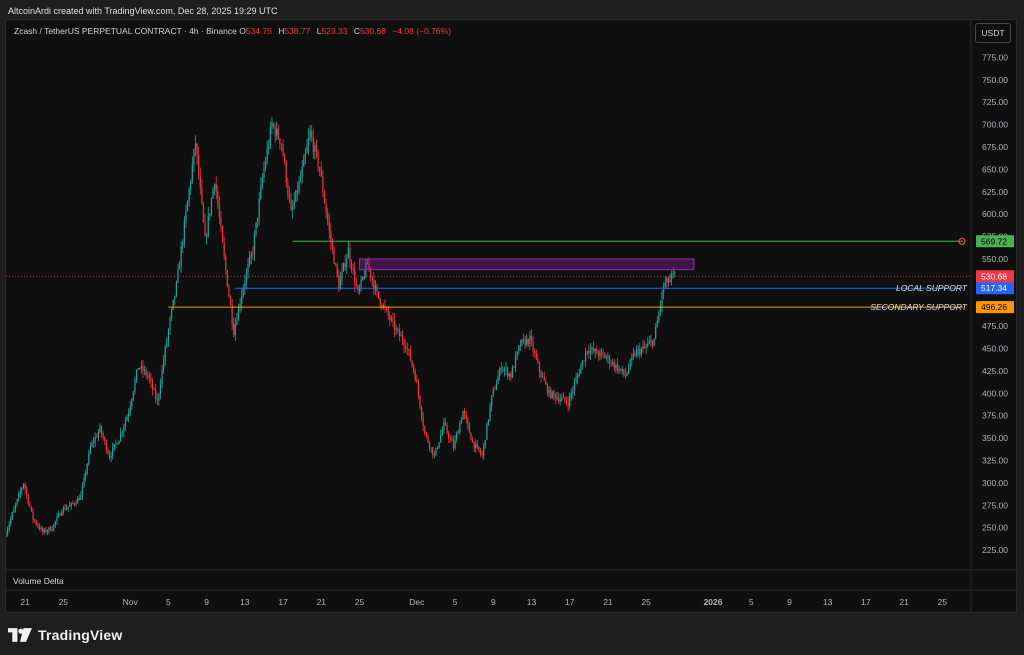 The width and height of the screenshot is (1024, 655). Describe the element at coordinates (993, 33) in the screenshot. I see `currency-button: USDT` at that location.